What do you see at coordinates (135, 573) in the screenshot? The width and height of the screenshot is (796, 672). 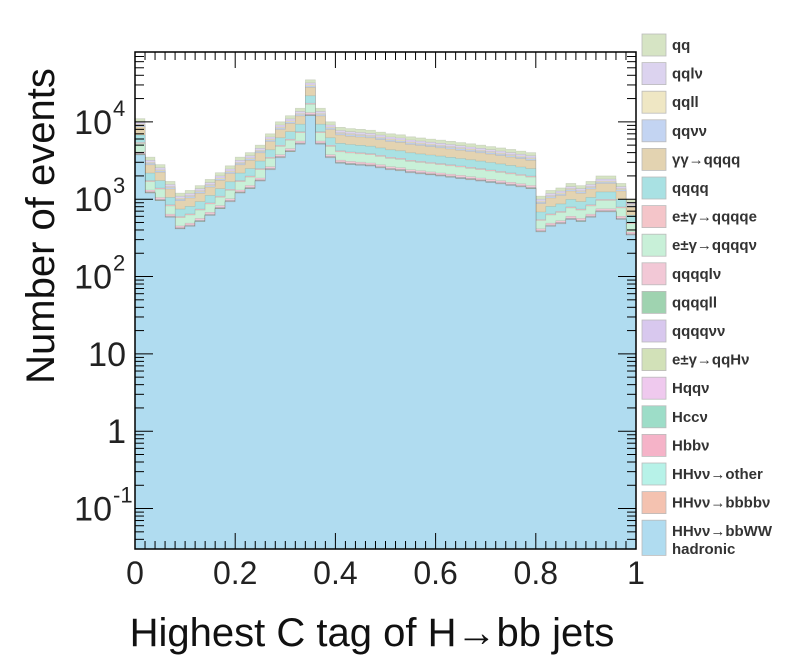 I see `x-tick-label: 0` at bounding box center [135, 573].